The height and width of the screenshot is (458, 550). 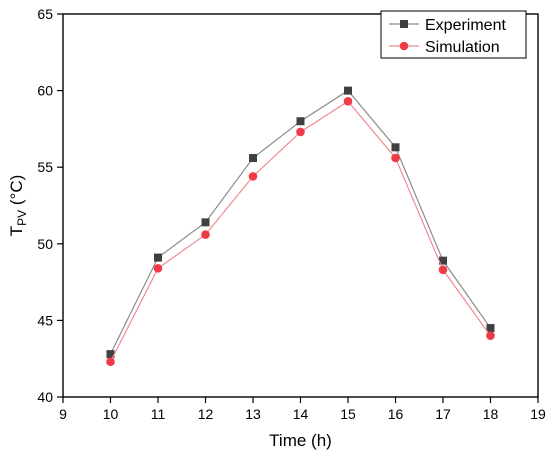 I want to click on x-tick-label: 14, so click(x=301, y=414).